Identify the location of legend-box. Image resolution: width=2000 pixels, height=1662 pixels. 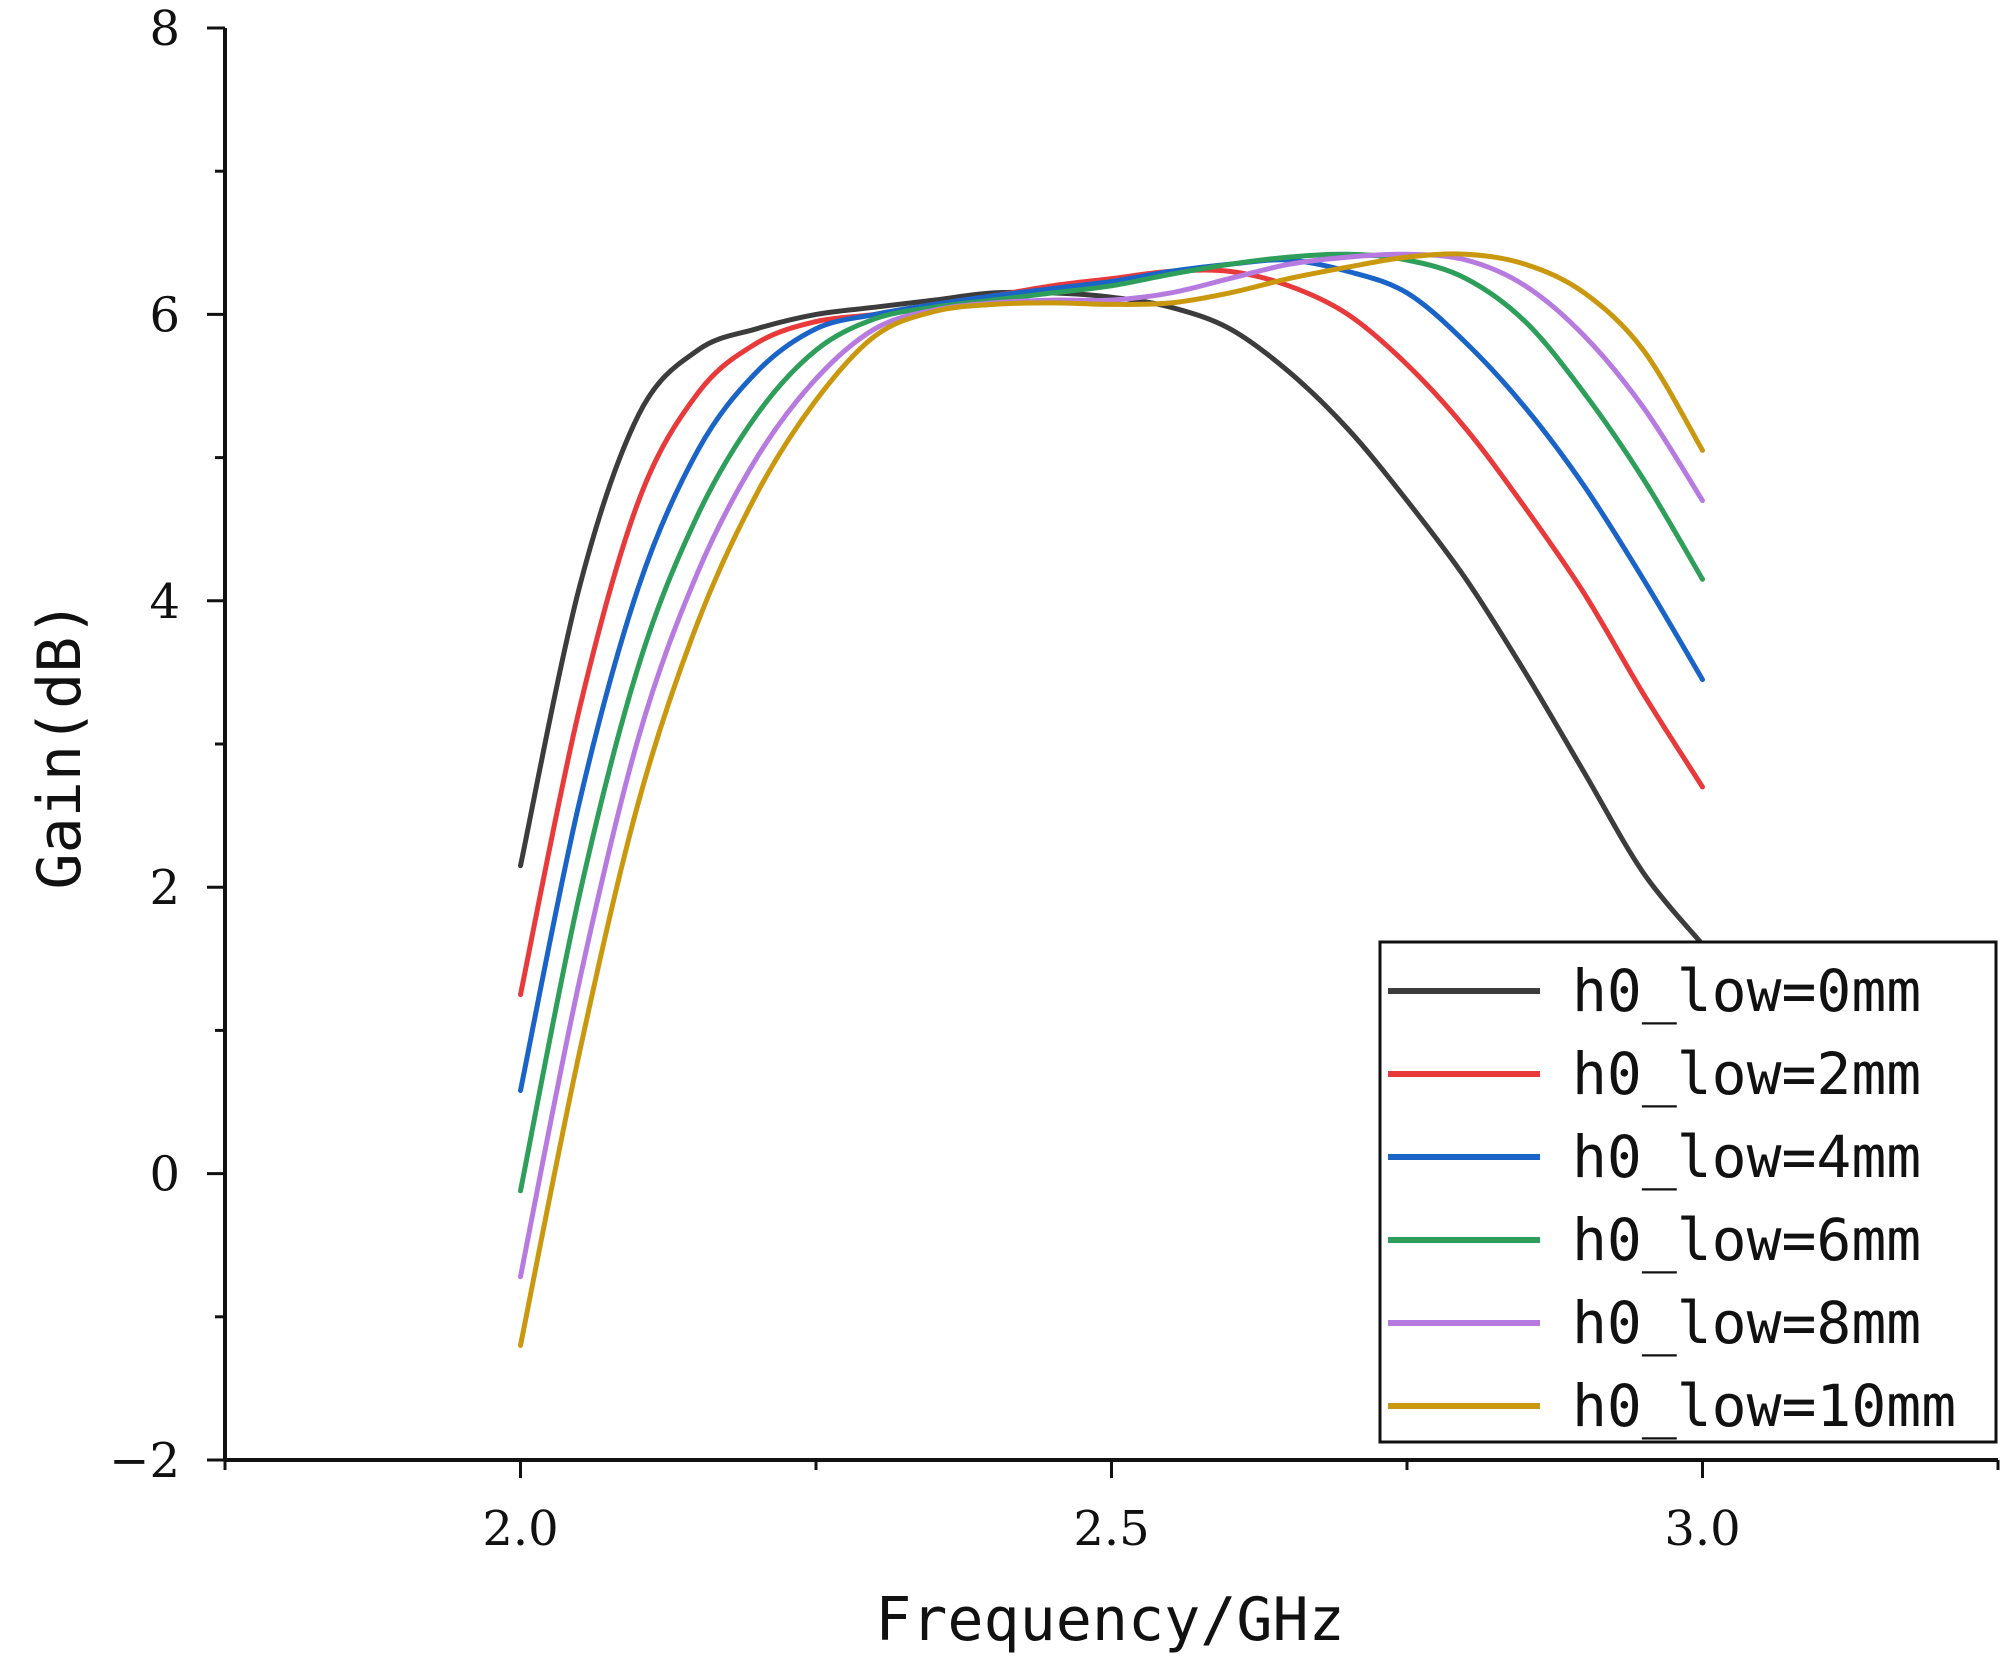
(1688, 1192).